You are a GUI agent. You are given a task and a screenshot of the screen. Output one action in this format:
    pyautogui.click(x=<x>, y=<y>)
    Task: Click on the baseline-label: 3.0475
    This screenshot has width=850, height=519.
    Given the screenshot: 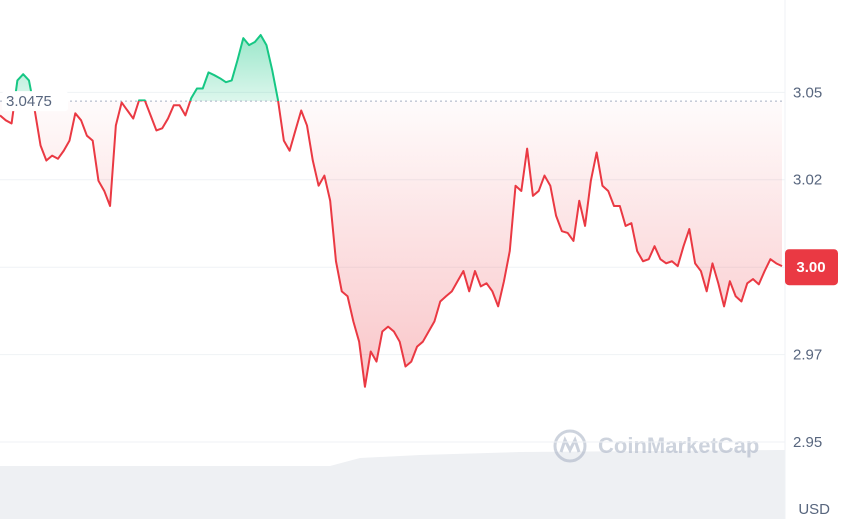 What is the action you would take?
    pyautogui.click(x=29, y=101)
    